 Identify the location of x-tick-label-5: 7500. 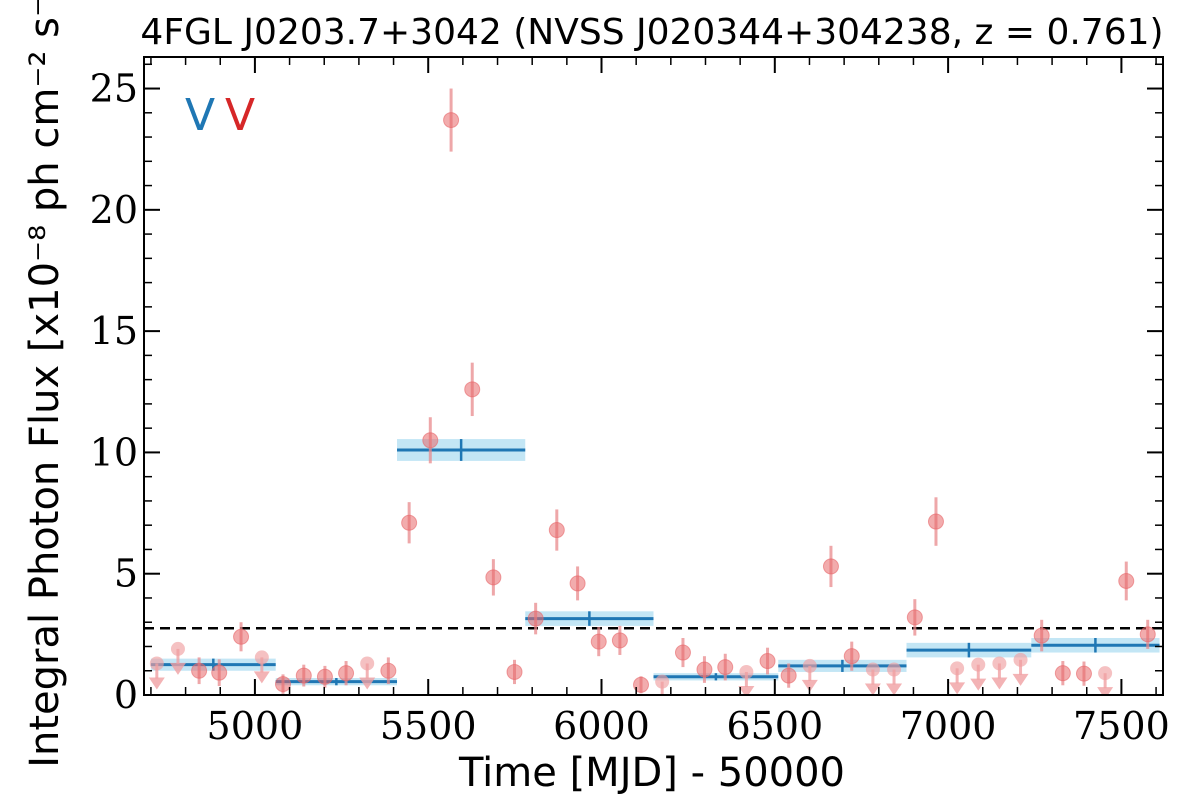
(1121, 726).